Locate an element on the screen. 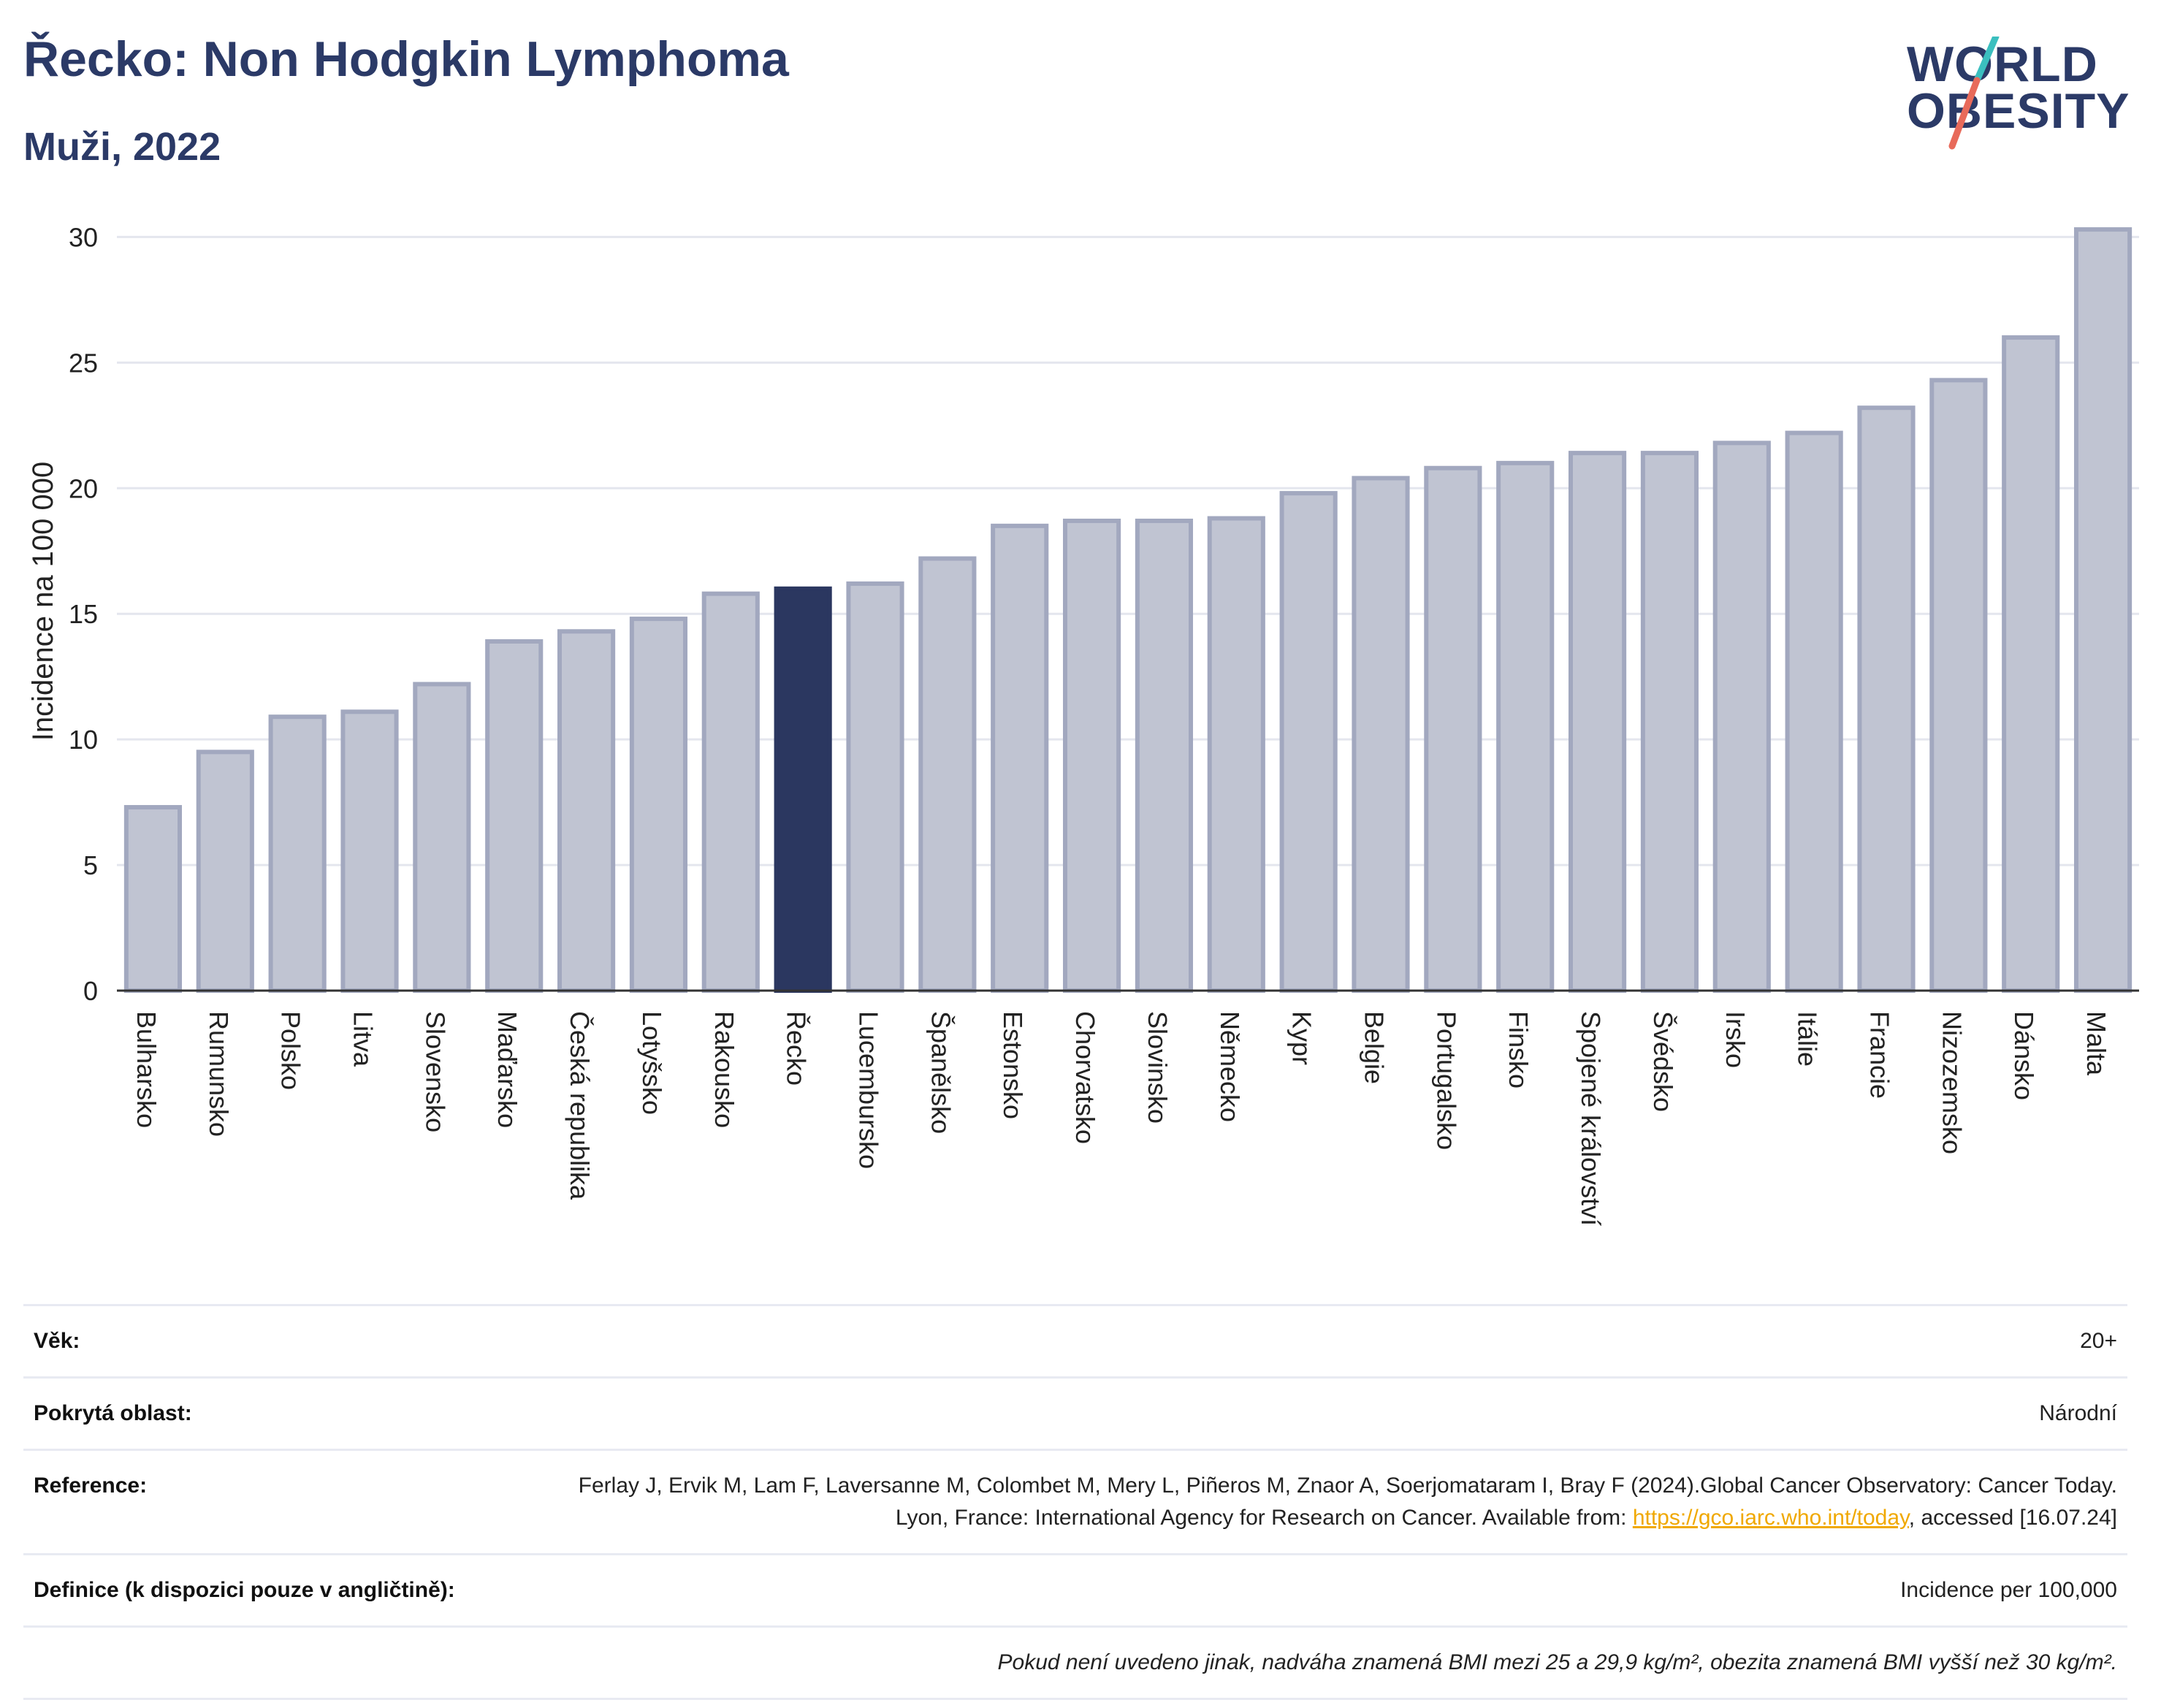 The width and height of the screenshot is (2161, 1708). x-tick-label: Polsko is located at coordinates (291, 1050).